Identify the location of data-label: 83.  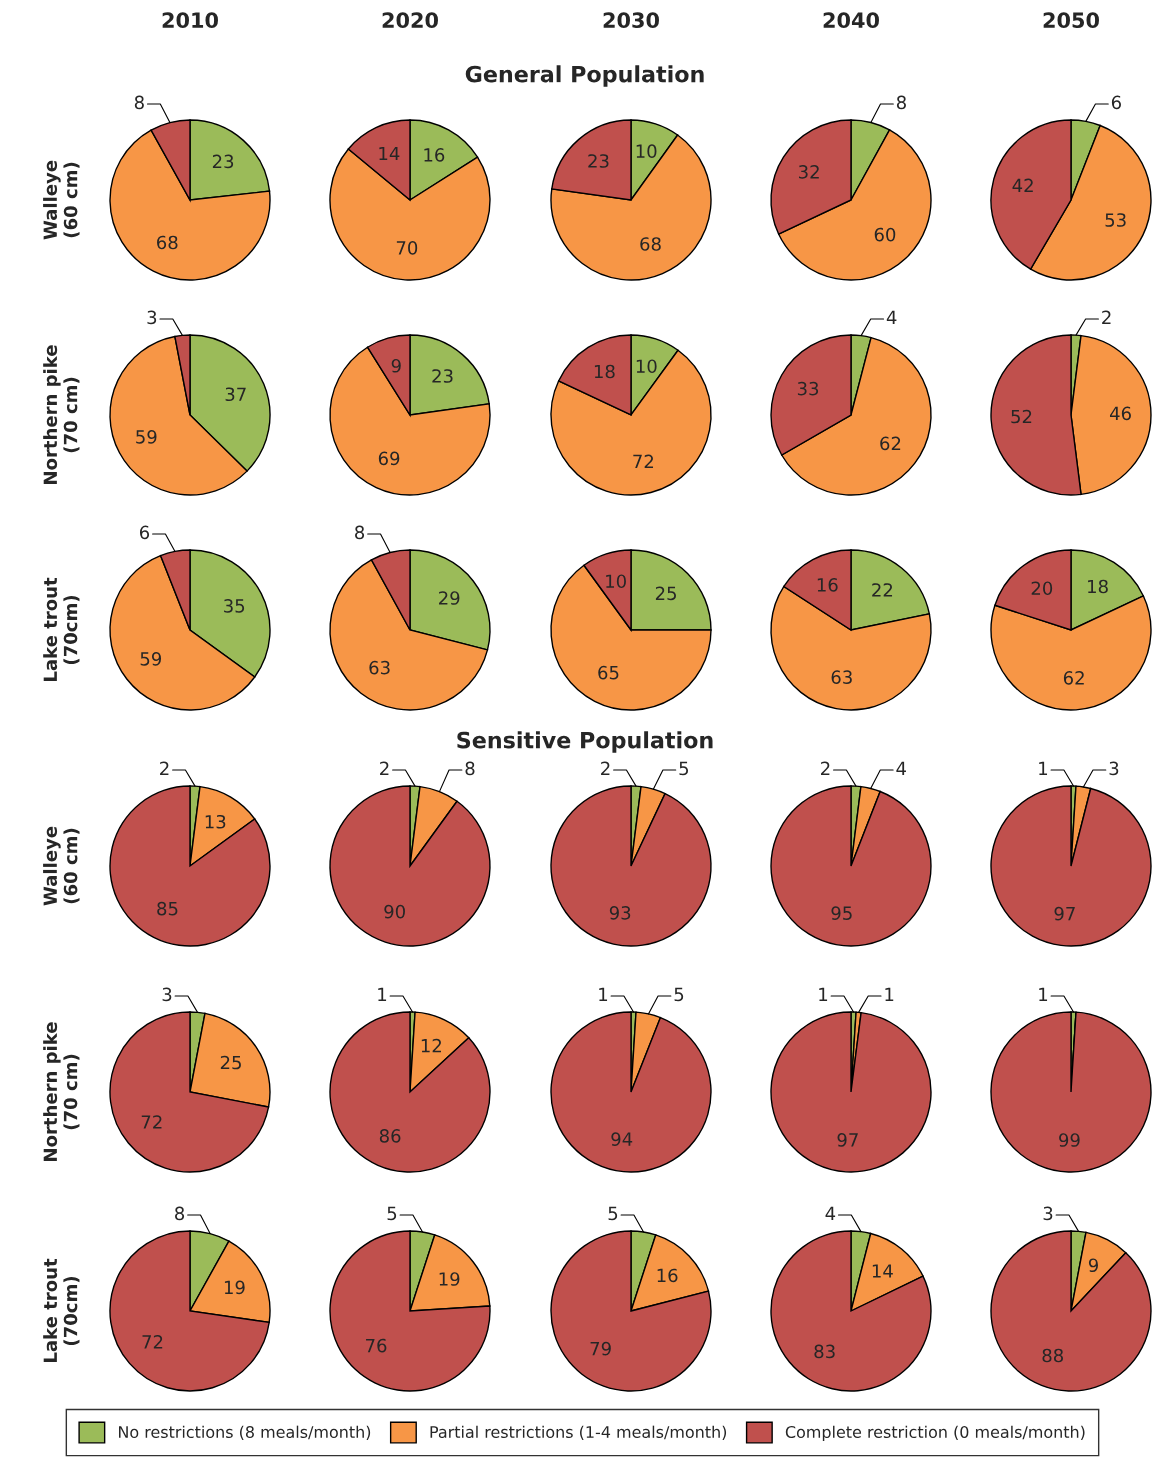
(824, 1351).